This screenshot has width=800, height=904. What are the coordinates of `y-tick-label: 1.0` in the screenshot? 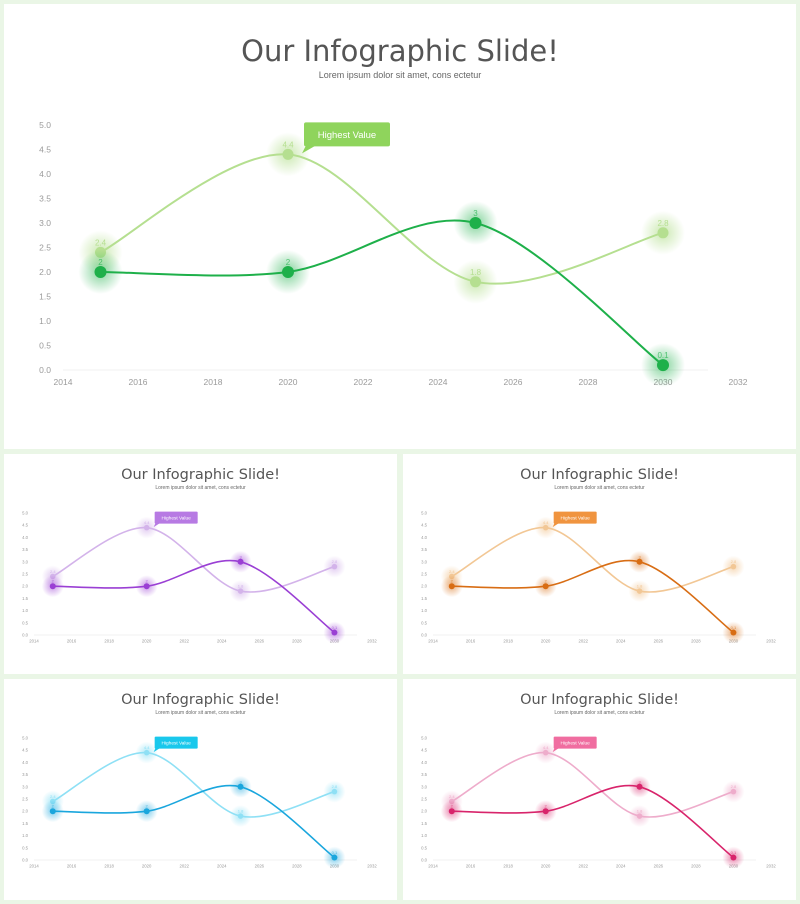 It's located at (25, 835).